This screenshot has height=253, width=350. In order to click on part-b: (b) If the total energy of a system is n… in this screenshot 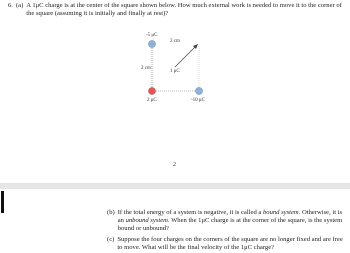, I will do `click(226, 221)`.